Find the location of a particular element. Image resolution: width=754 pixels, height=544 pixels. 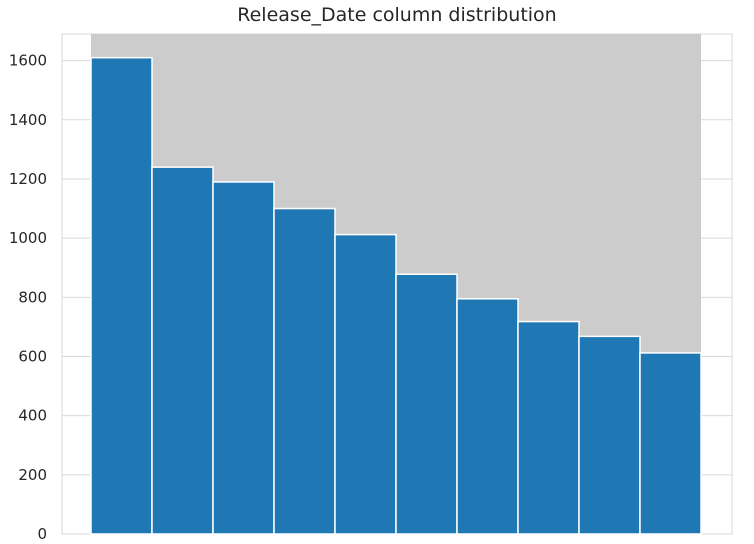

y-tick-label: 200 is located at coordinates (32, 475).